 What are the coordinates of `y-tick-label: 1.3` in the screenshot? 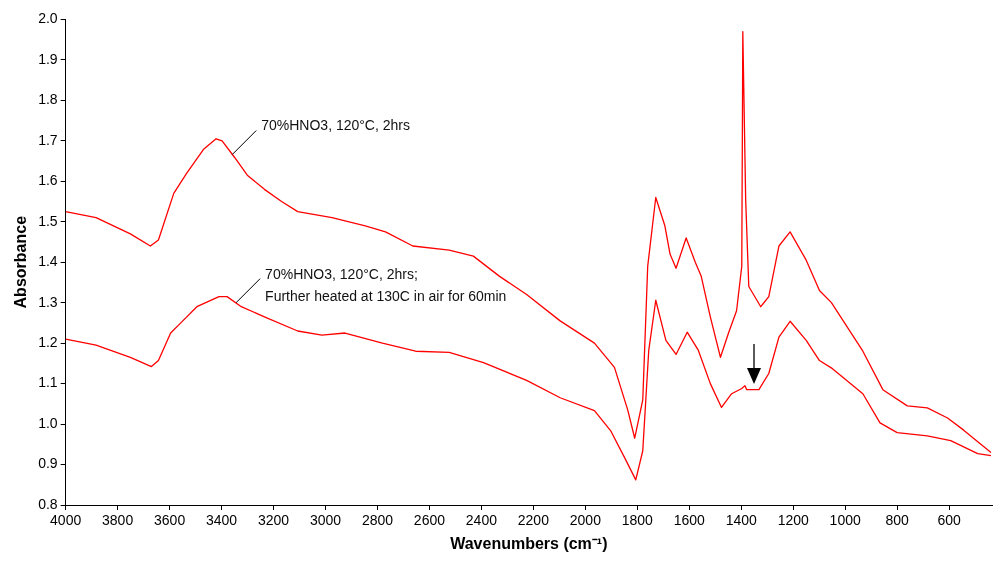 It's located at (48, 301).